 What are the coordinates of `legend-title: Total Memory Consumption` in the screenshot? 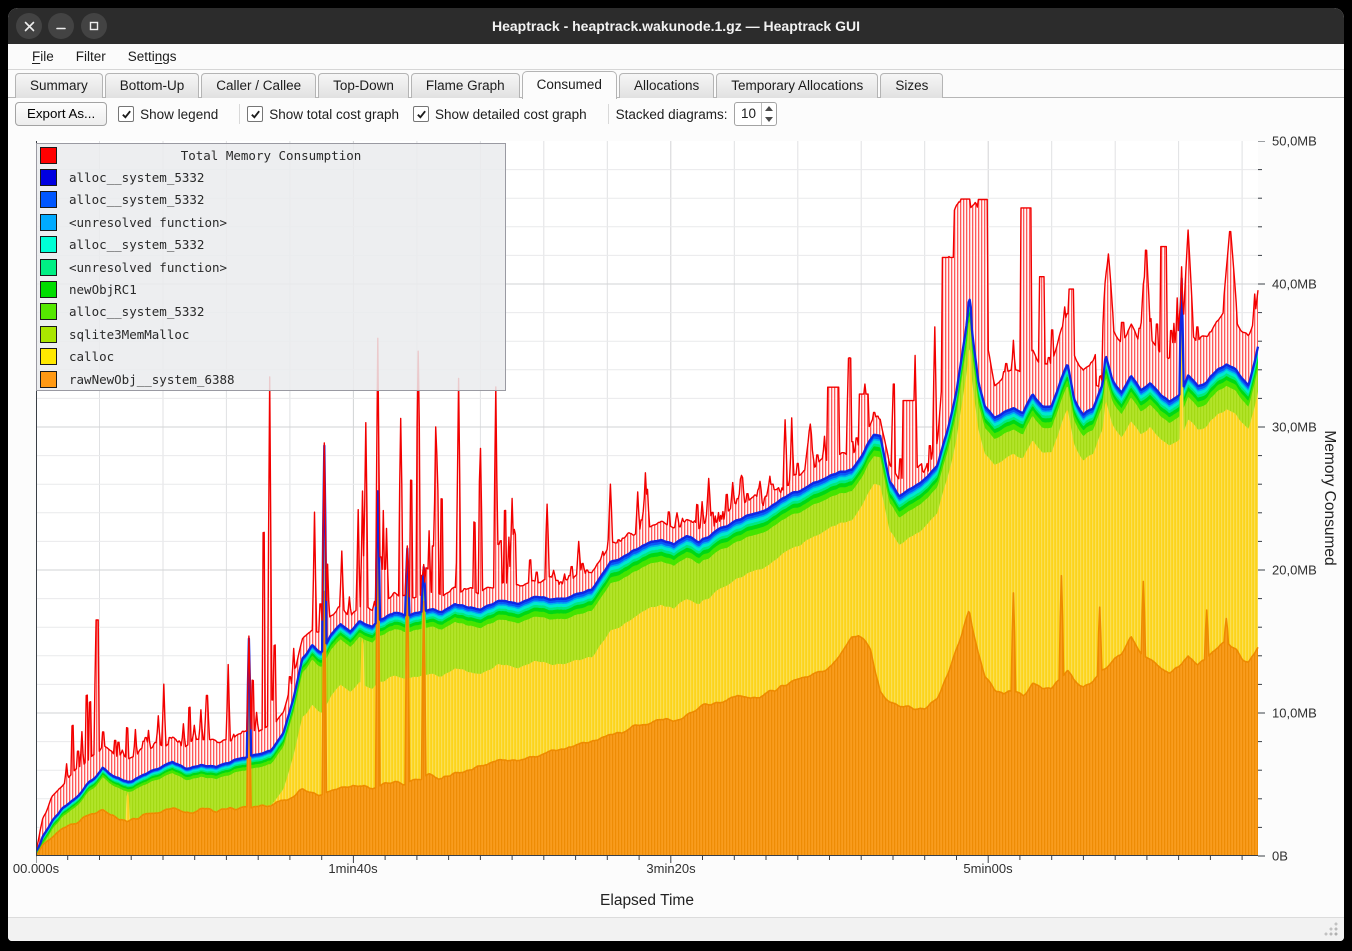 It's located at (271, 155).